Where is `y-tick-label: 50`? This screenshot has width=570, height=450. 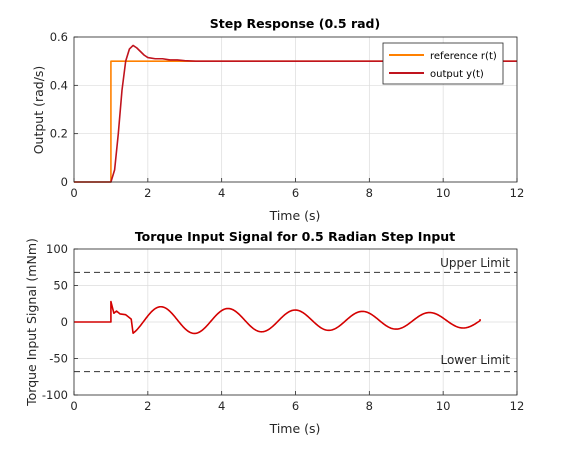 y-tick-label: 50 is located at coordinates (60, 286).